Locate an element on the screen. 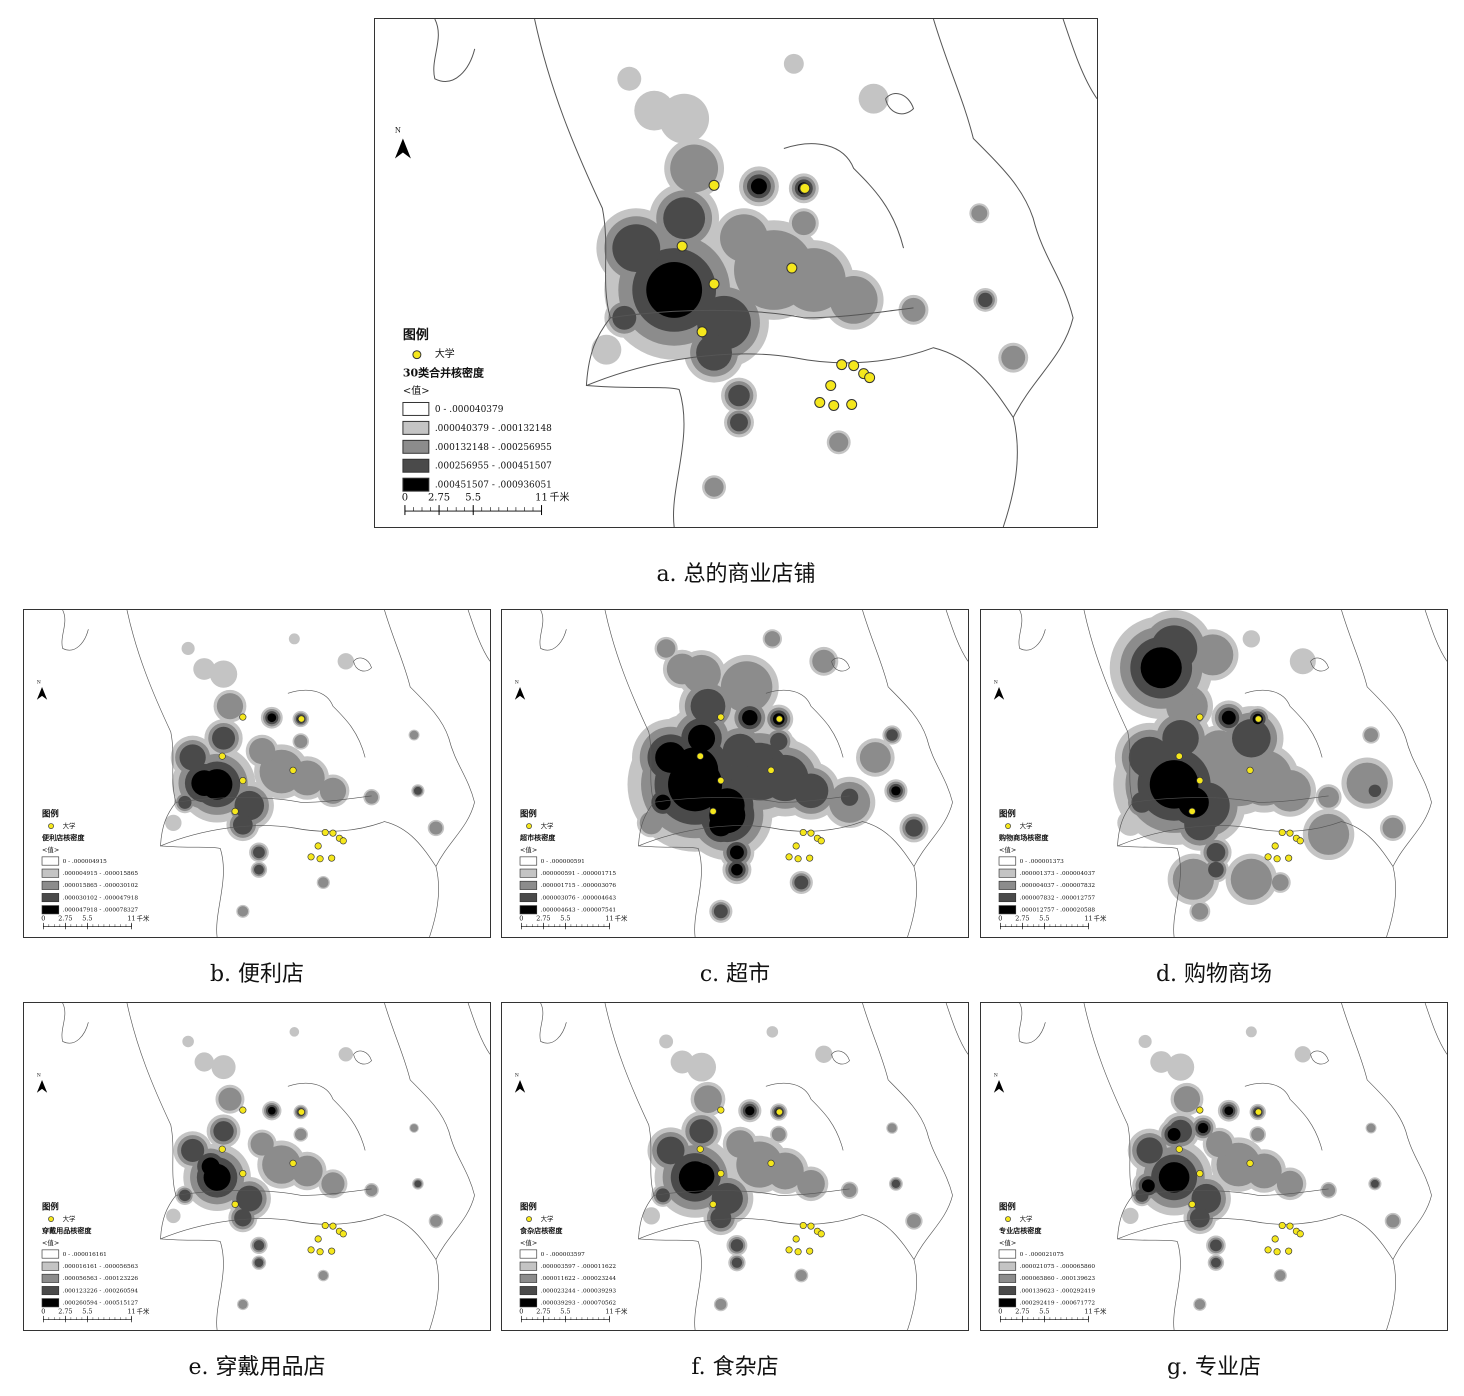 The image size is (1464, 1396). scale-label: 5.5 is located at coordinates (87, 1311).